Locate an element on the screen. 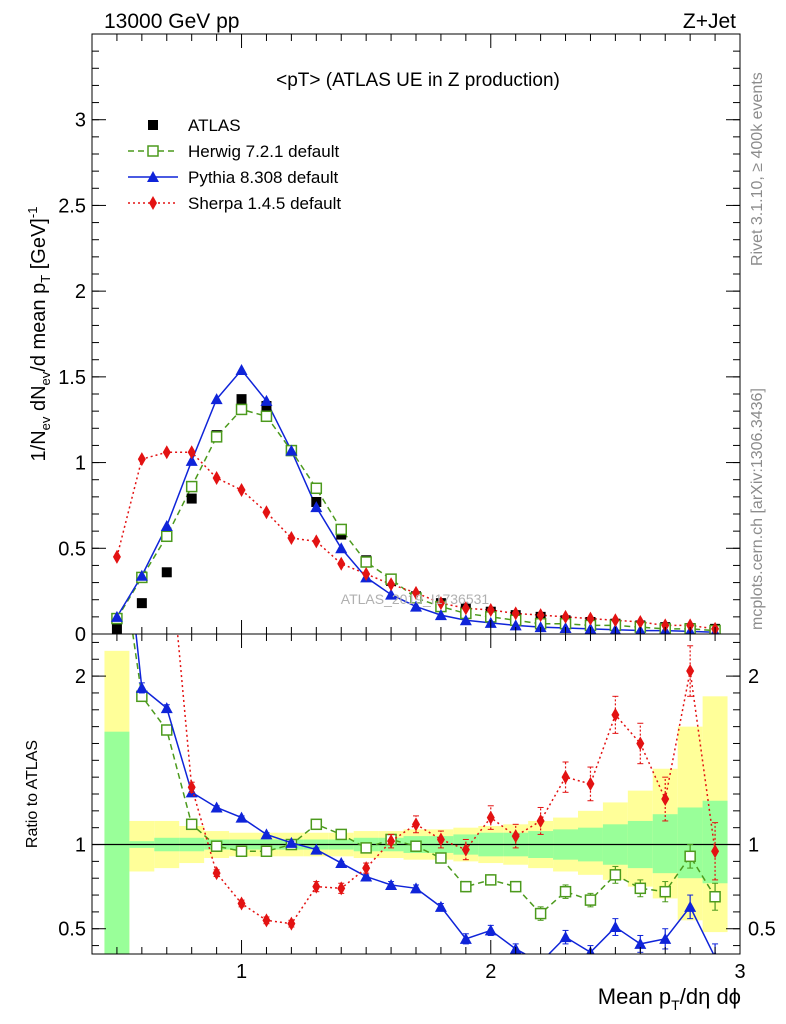  x-axis-title: Mean pT/dη dϕ is located at coordinates (669, 998).